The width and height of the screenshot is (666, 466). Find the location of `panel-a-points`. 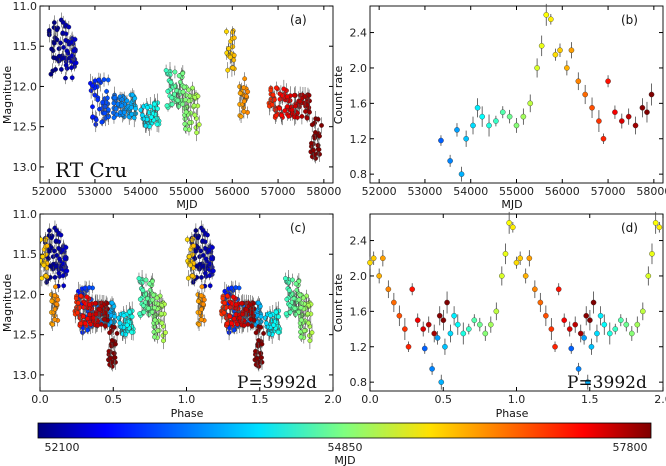

panel-a-points is located at coordinates (185, 88).